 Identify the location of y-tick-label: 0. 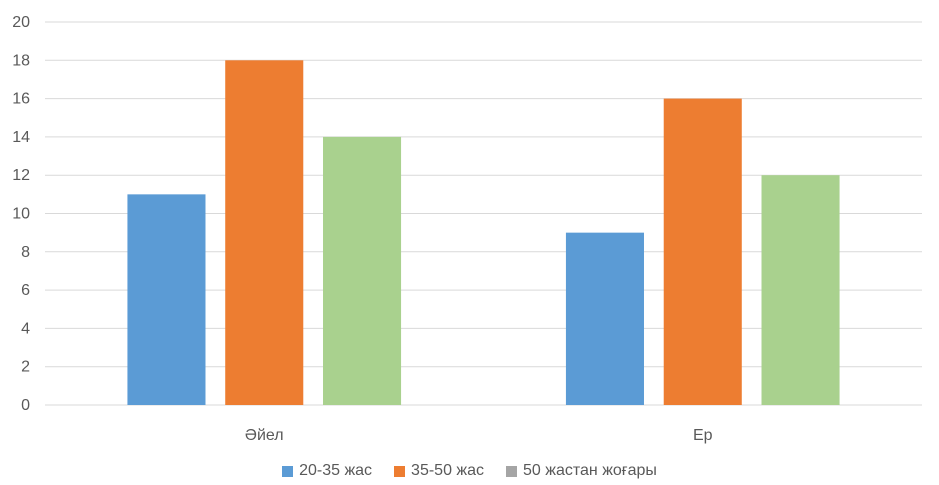
(25, 405).